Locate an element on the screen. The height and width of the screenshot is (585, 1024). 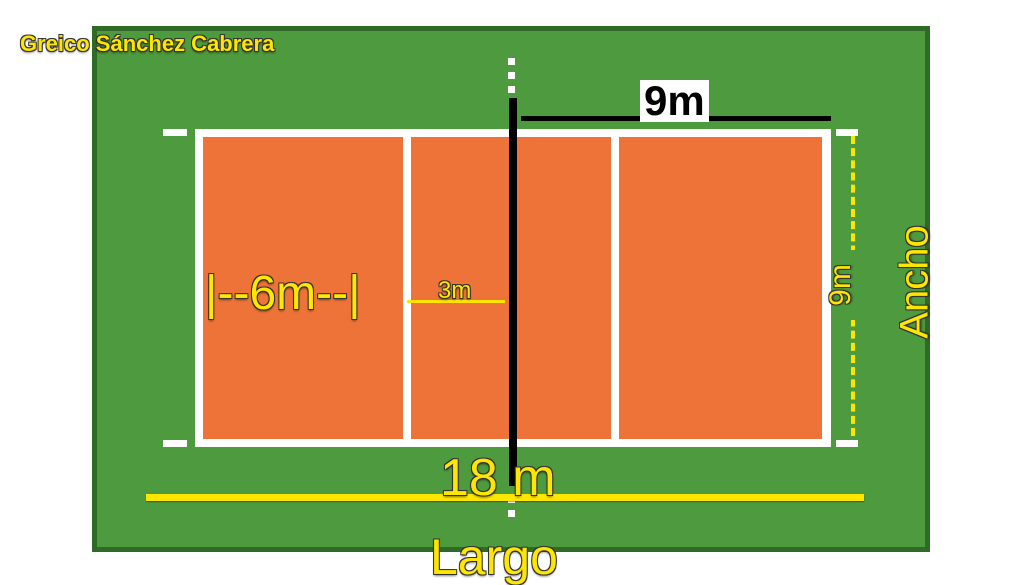
court-zone-right is located at coordinates (720, 288).